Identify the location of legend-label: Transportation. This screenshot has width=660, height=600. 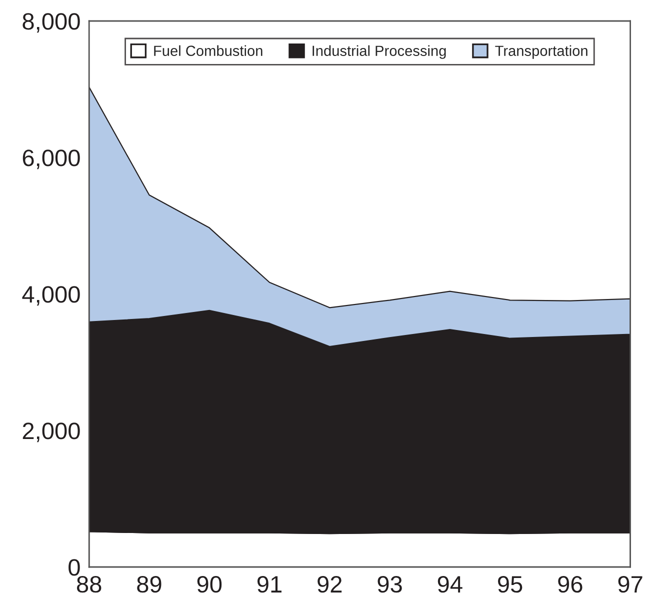
(541, 52).